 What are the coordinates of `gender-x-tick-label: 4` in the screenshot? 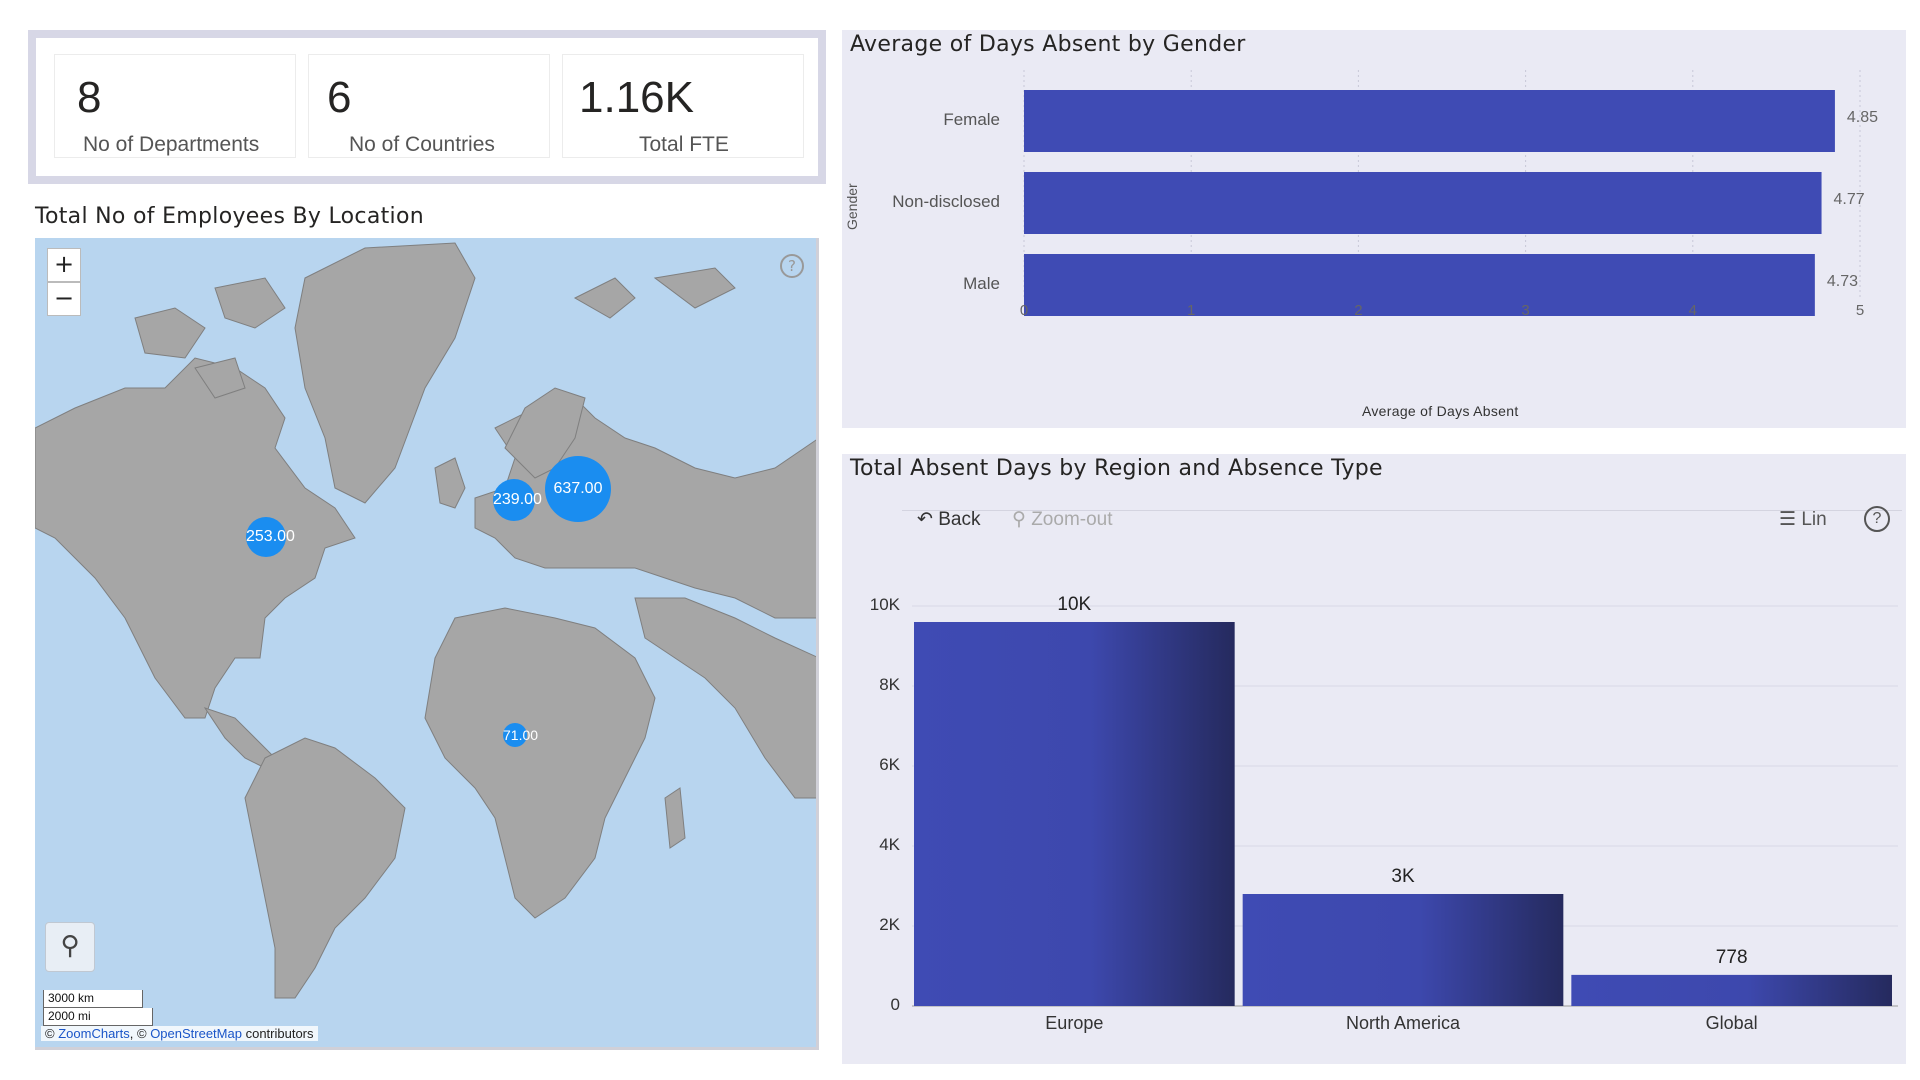 It's located at (1692, 310).